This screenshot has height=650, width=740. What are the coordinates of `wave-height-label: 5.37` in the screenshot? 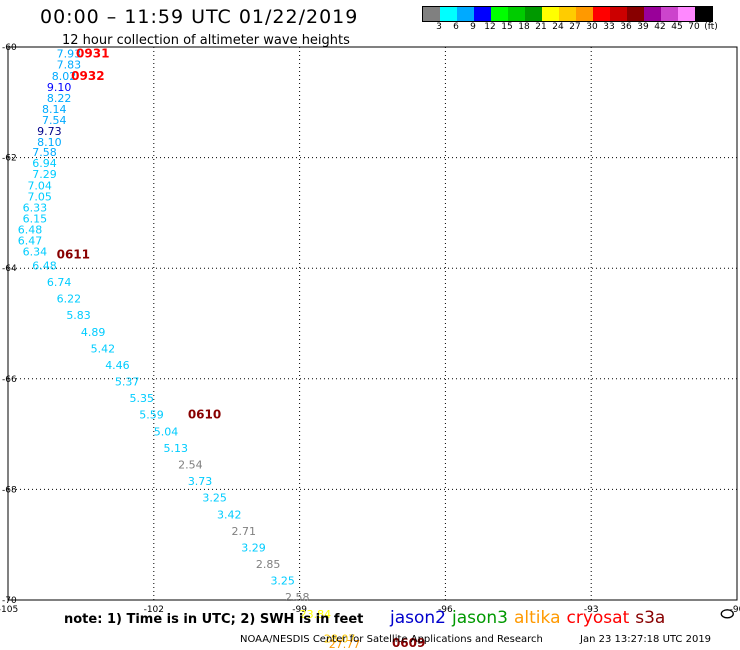 It's located at (127, 382).